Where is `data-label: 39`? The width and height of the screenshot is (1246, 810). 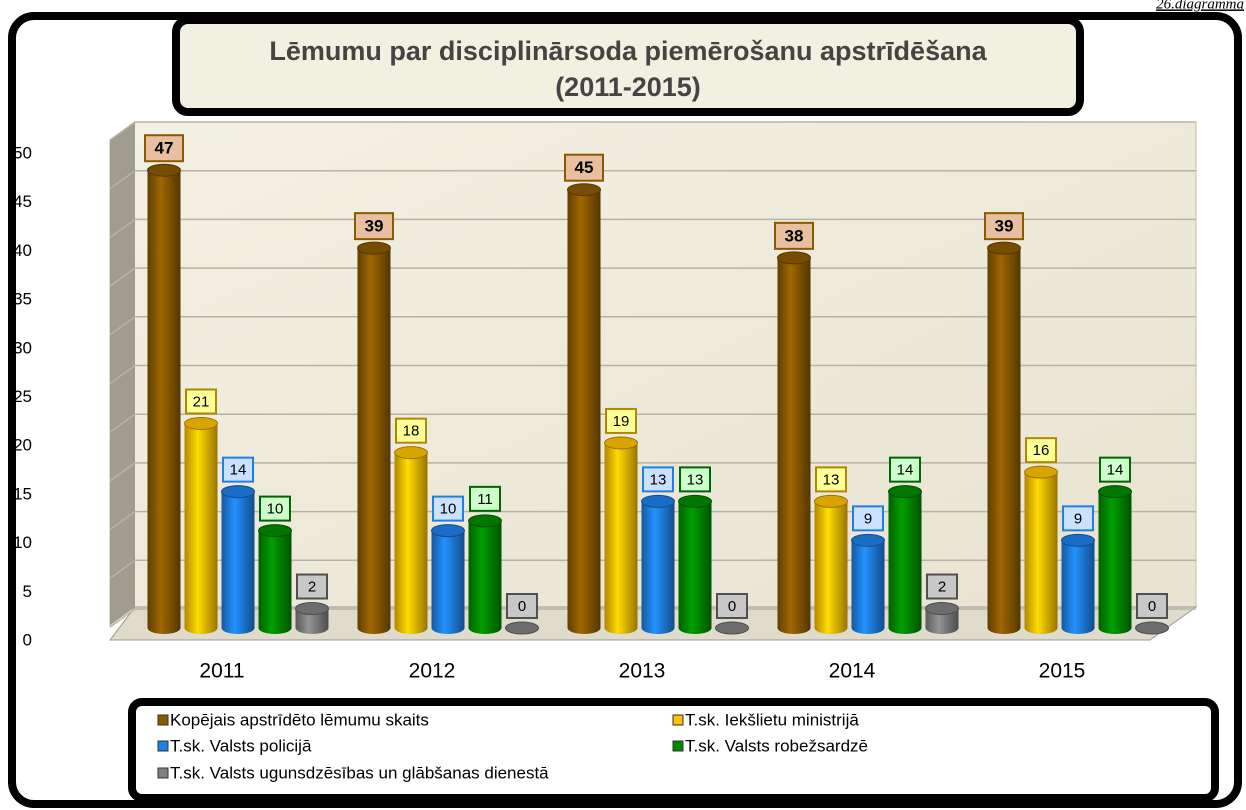
data-label: 39 is located at coordinates (1004, 226).